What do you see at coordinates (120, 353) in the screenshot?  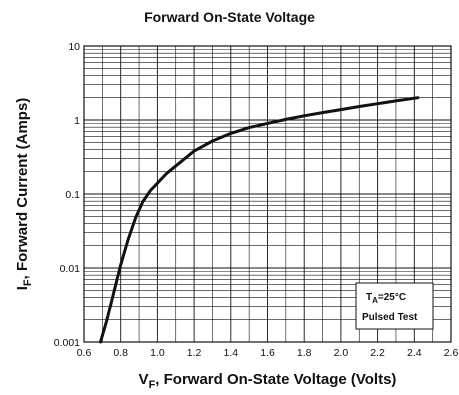 I see `x-tick-label: 0.8` at bounding box center [120, 353].